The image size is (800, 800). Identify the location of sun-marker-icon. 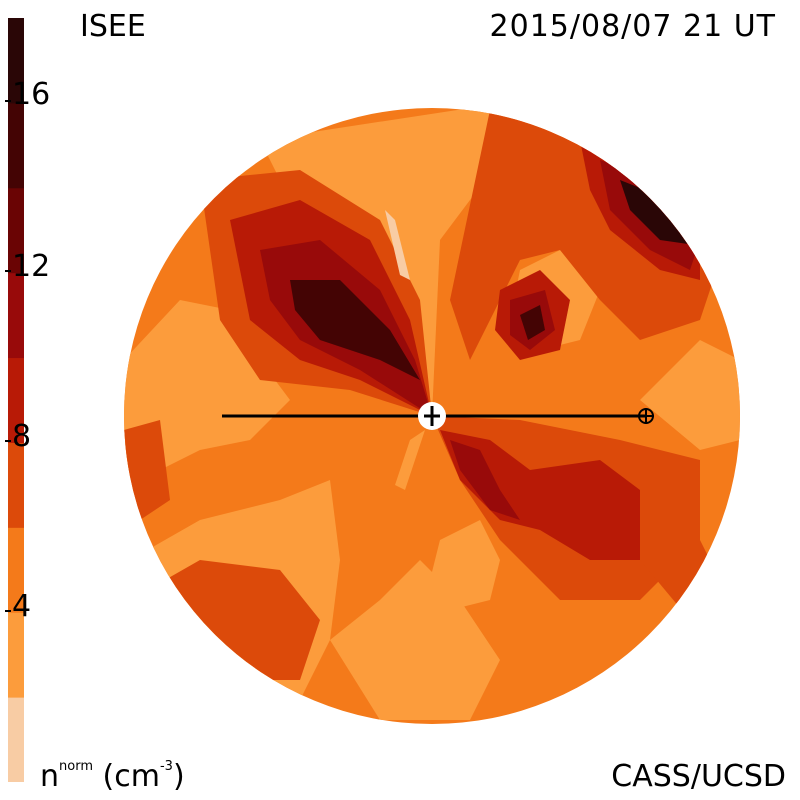
(432, 416).